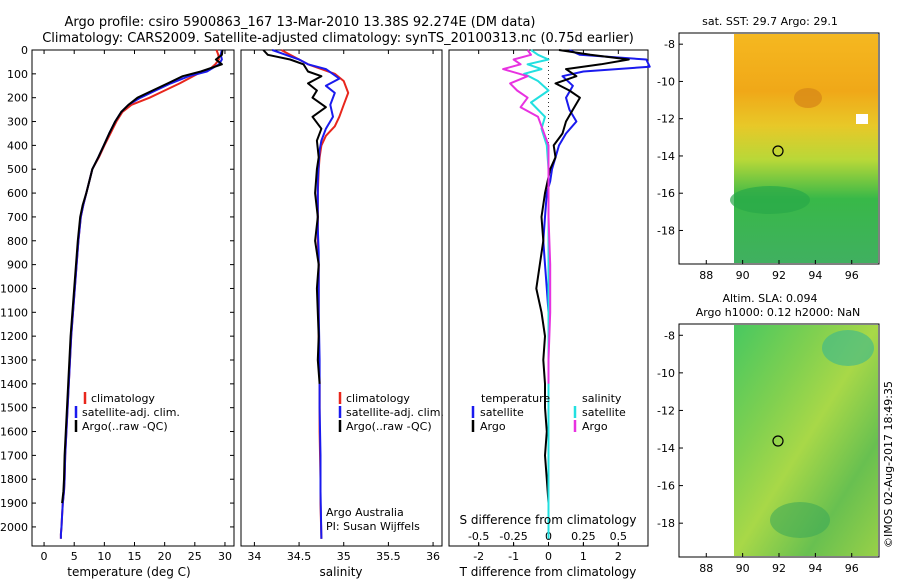  Describe the element at coordinates (74, 556) in the screenshot. I see `x-tick-label: 5` at that location.